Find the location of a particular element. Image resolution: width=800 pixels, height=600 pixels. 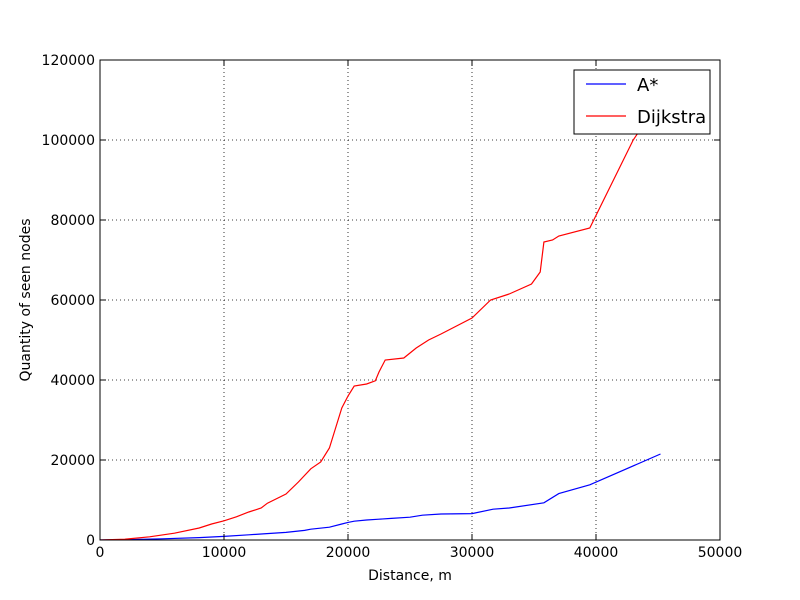

legend-label: A* is located at coordinates (647, 85).